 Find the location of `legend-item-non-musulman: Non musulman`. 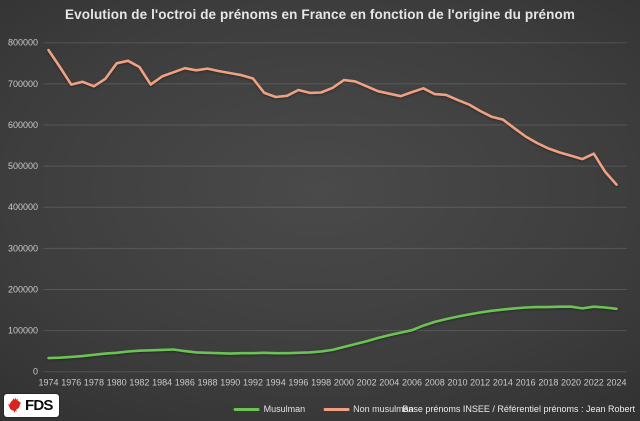

legend-item-non-musulman: Non musulman is located at coordinates (368, 409).